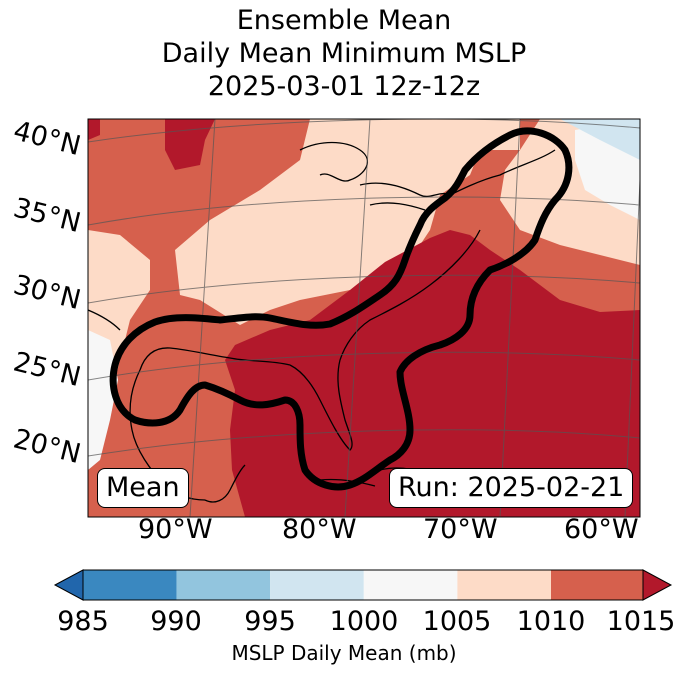 The image size is (688, 674). I want to click on mean-label-box: Mean, so click(143, 488).